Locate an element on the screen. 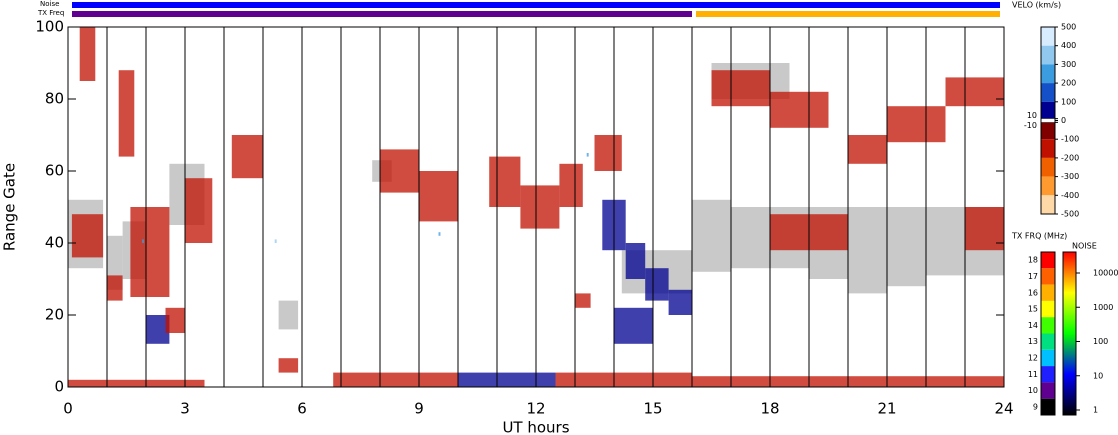 The height and width of the screenshot is (435, 1118). noise-colorbar is located at coordinates (1069, 333).